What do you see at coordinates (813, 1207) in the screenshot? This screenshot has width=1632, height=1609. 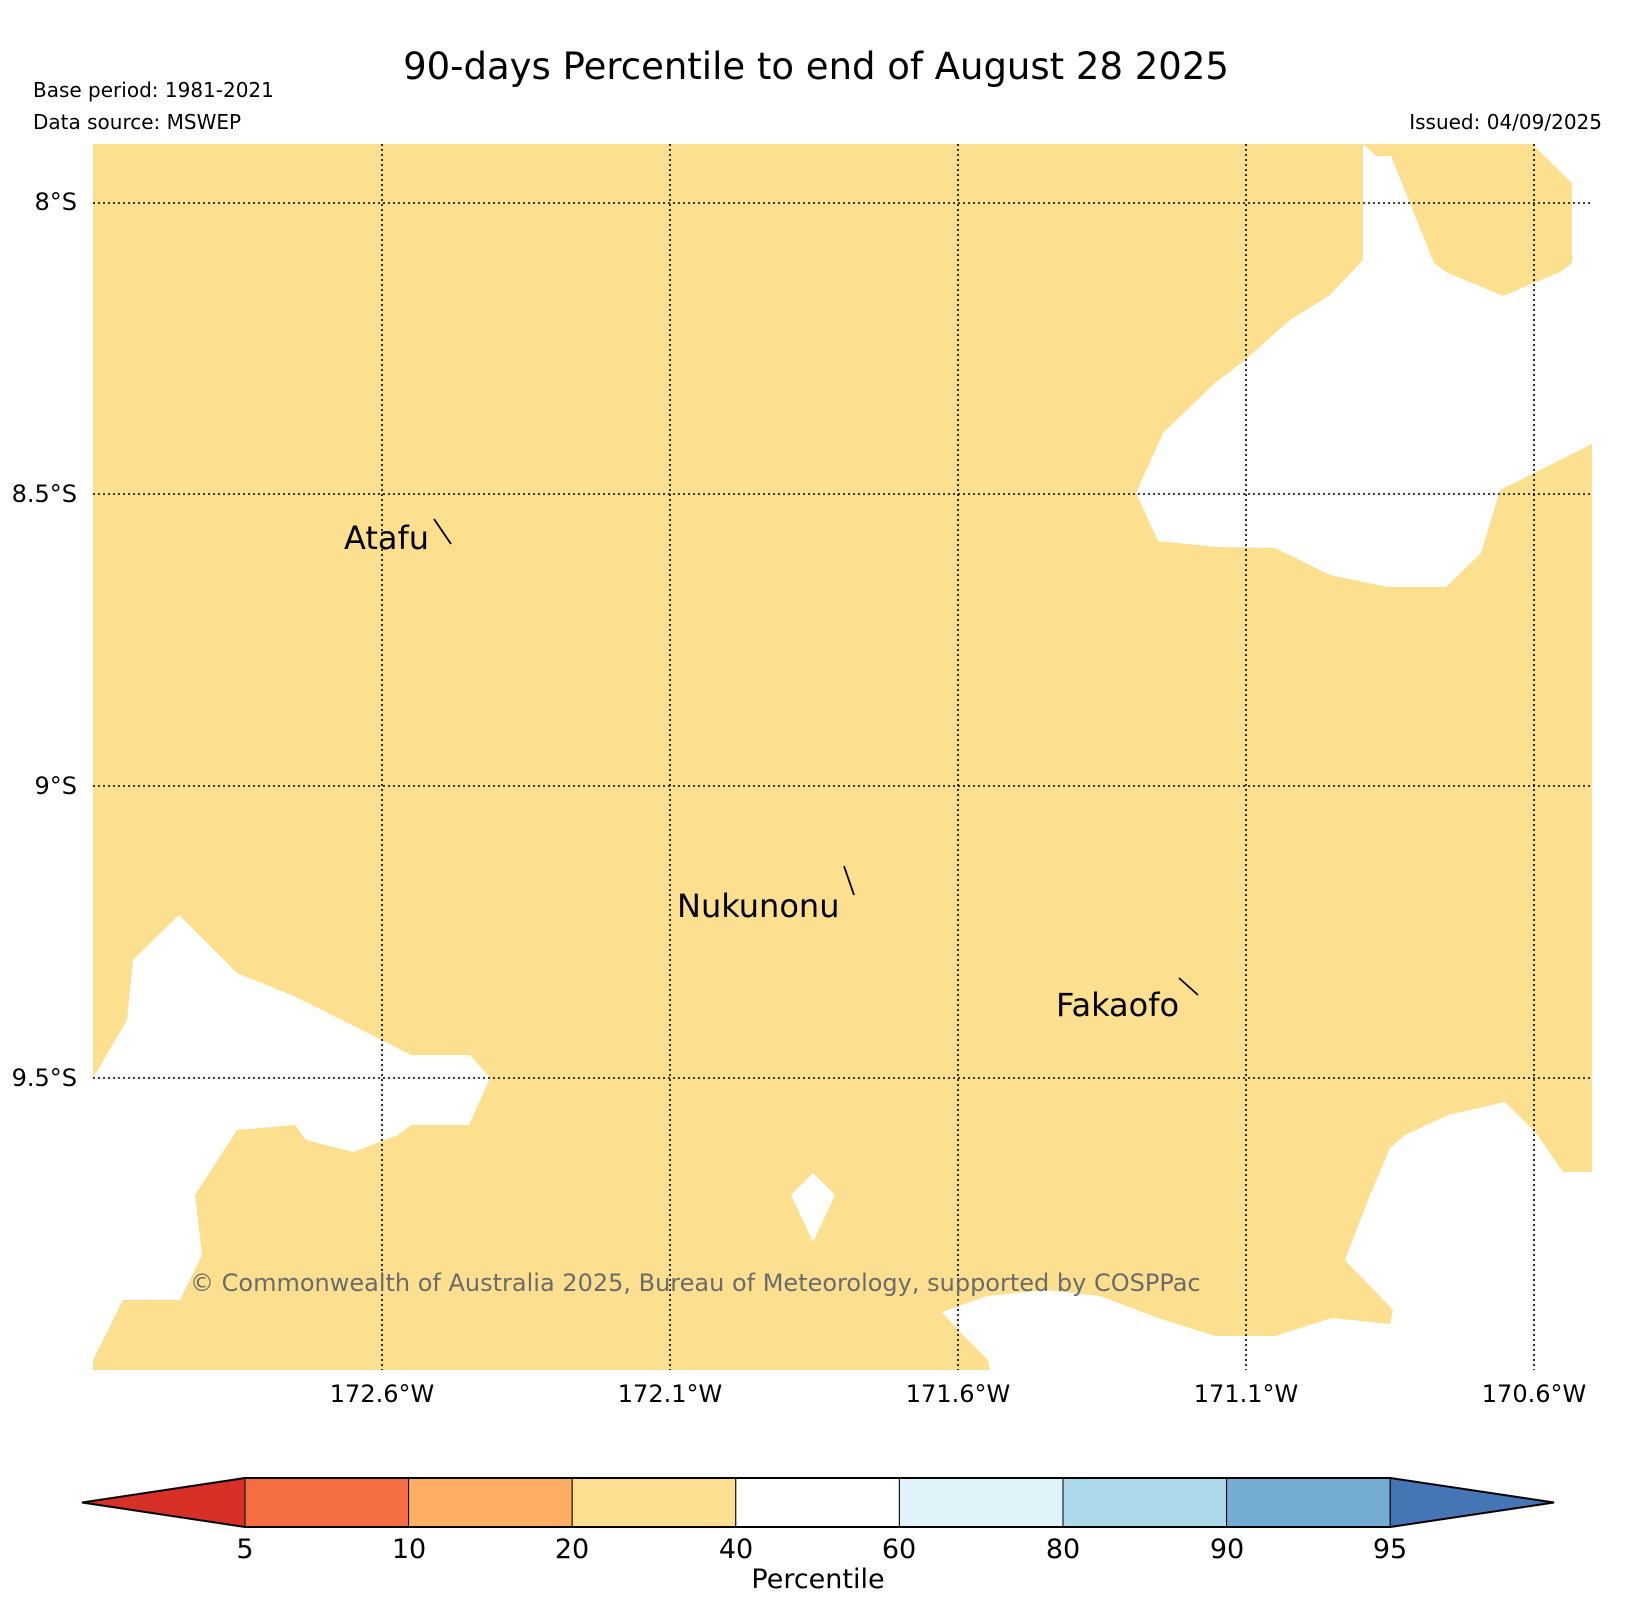 I see `region-40-60-island` at bounding box center [813, 1207].